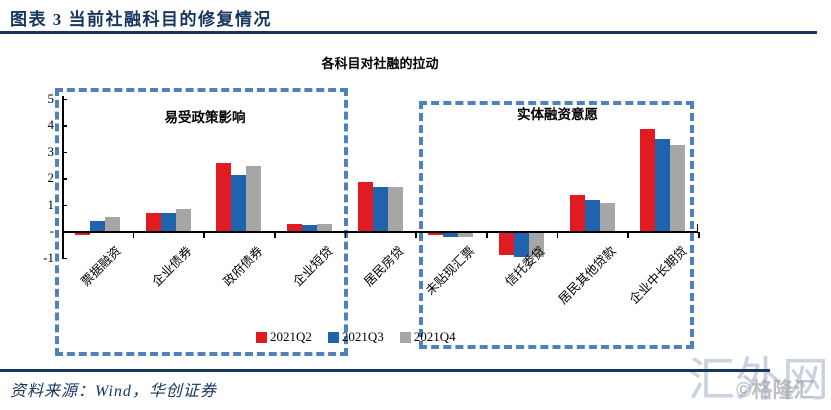  I want to click on x-axis-category-label: 居民房贷, so click(384, 266).